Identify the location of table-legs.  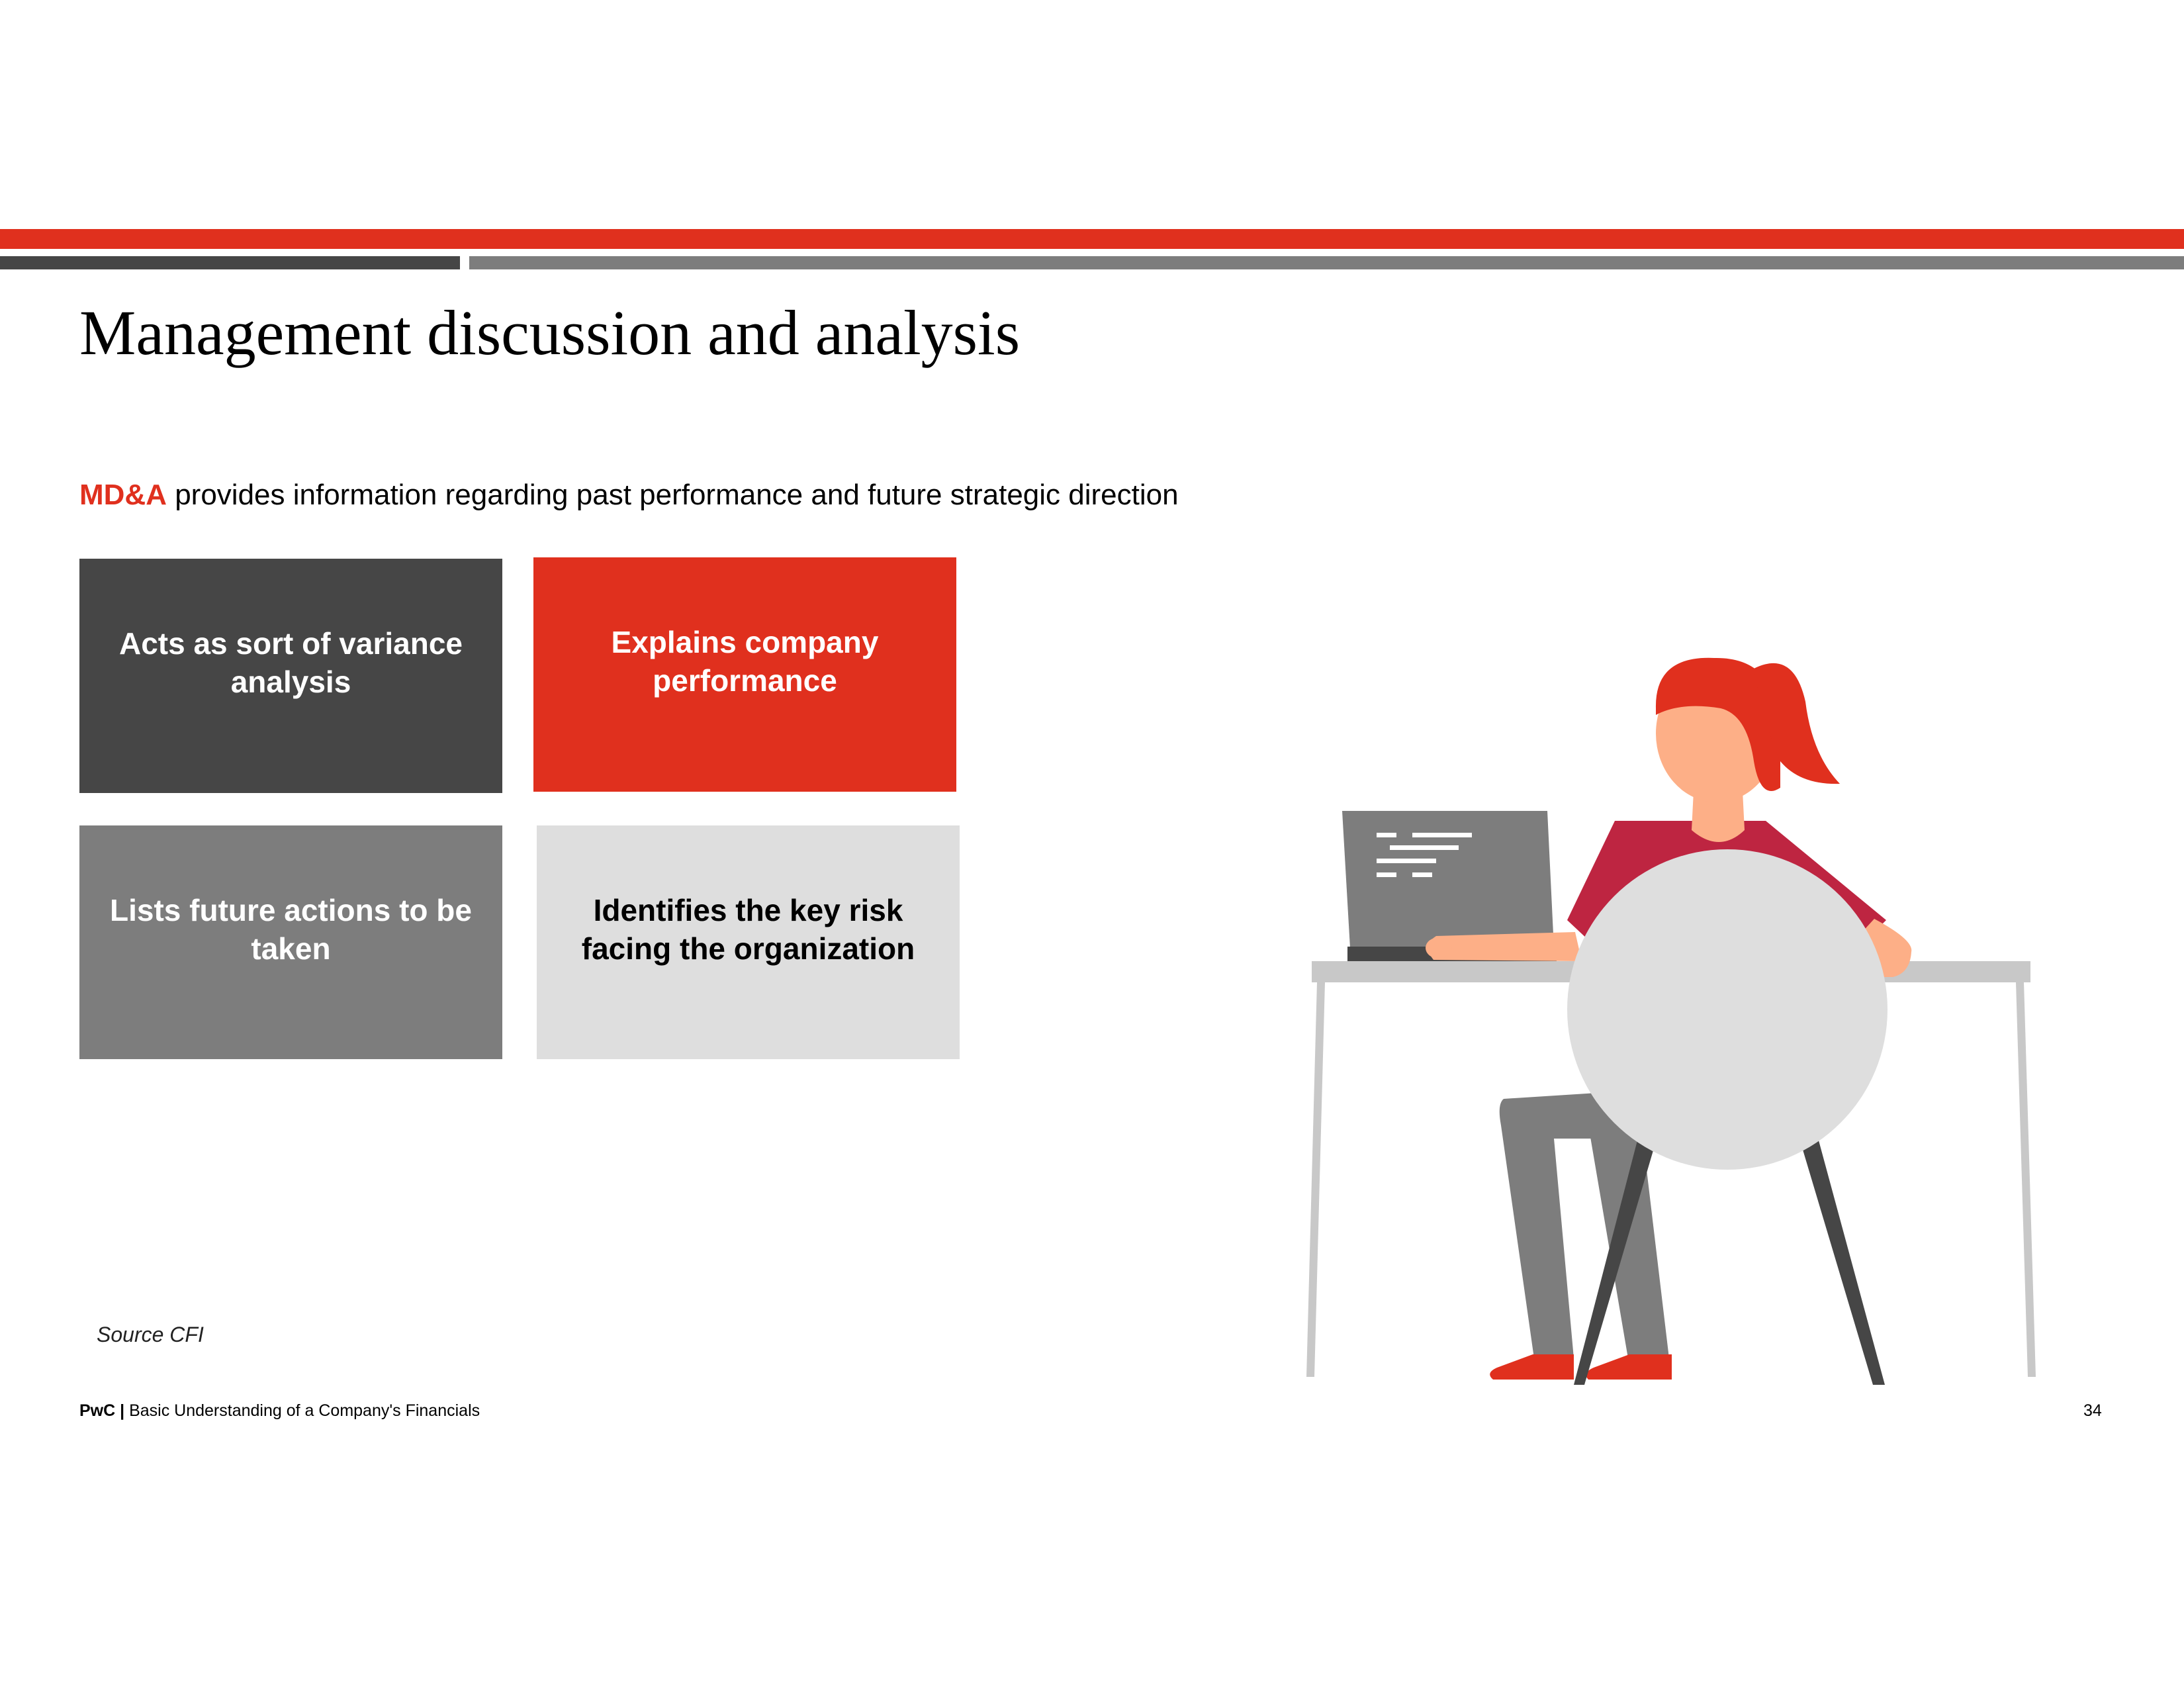
(1671, 1179).